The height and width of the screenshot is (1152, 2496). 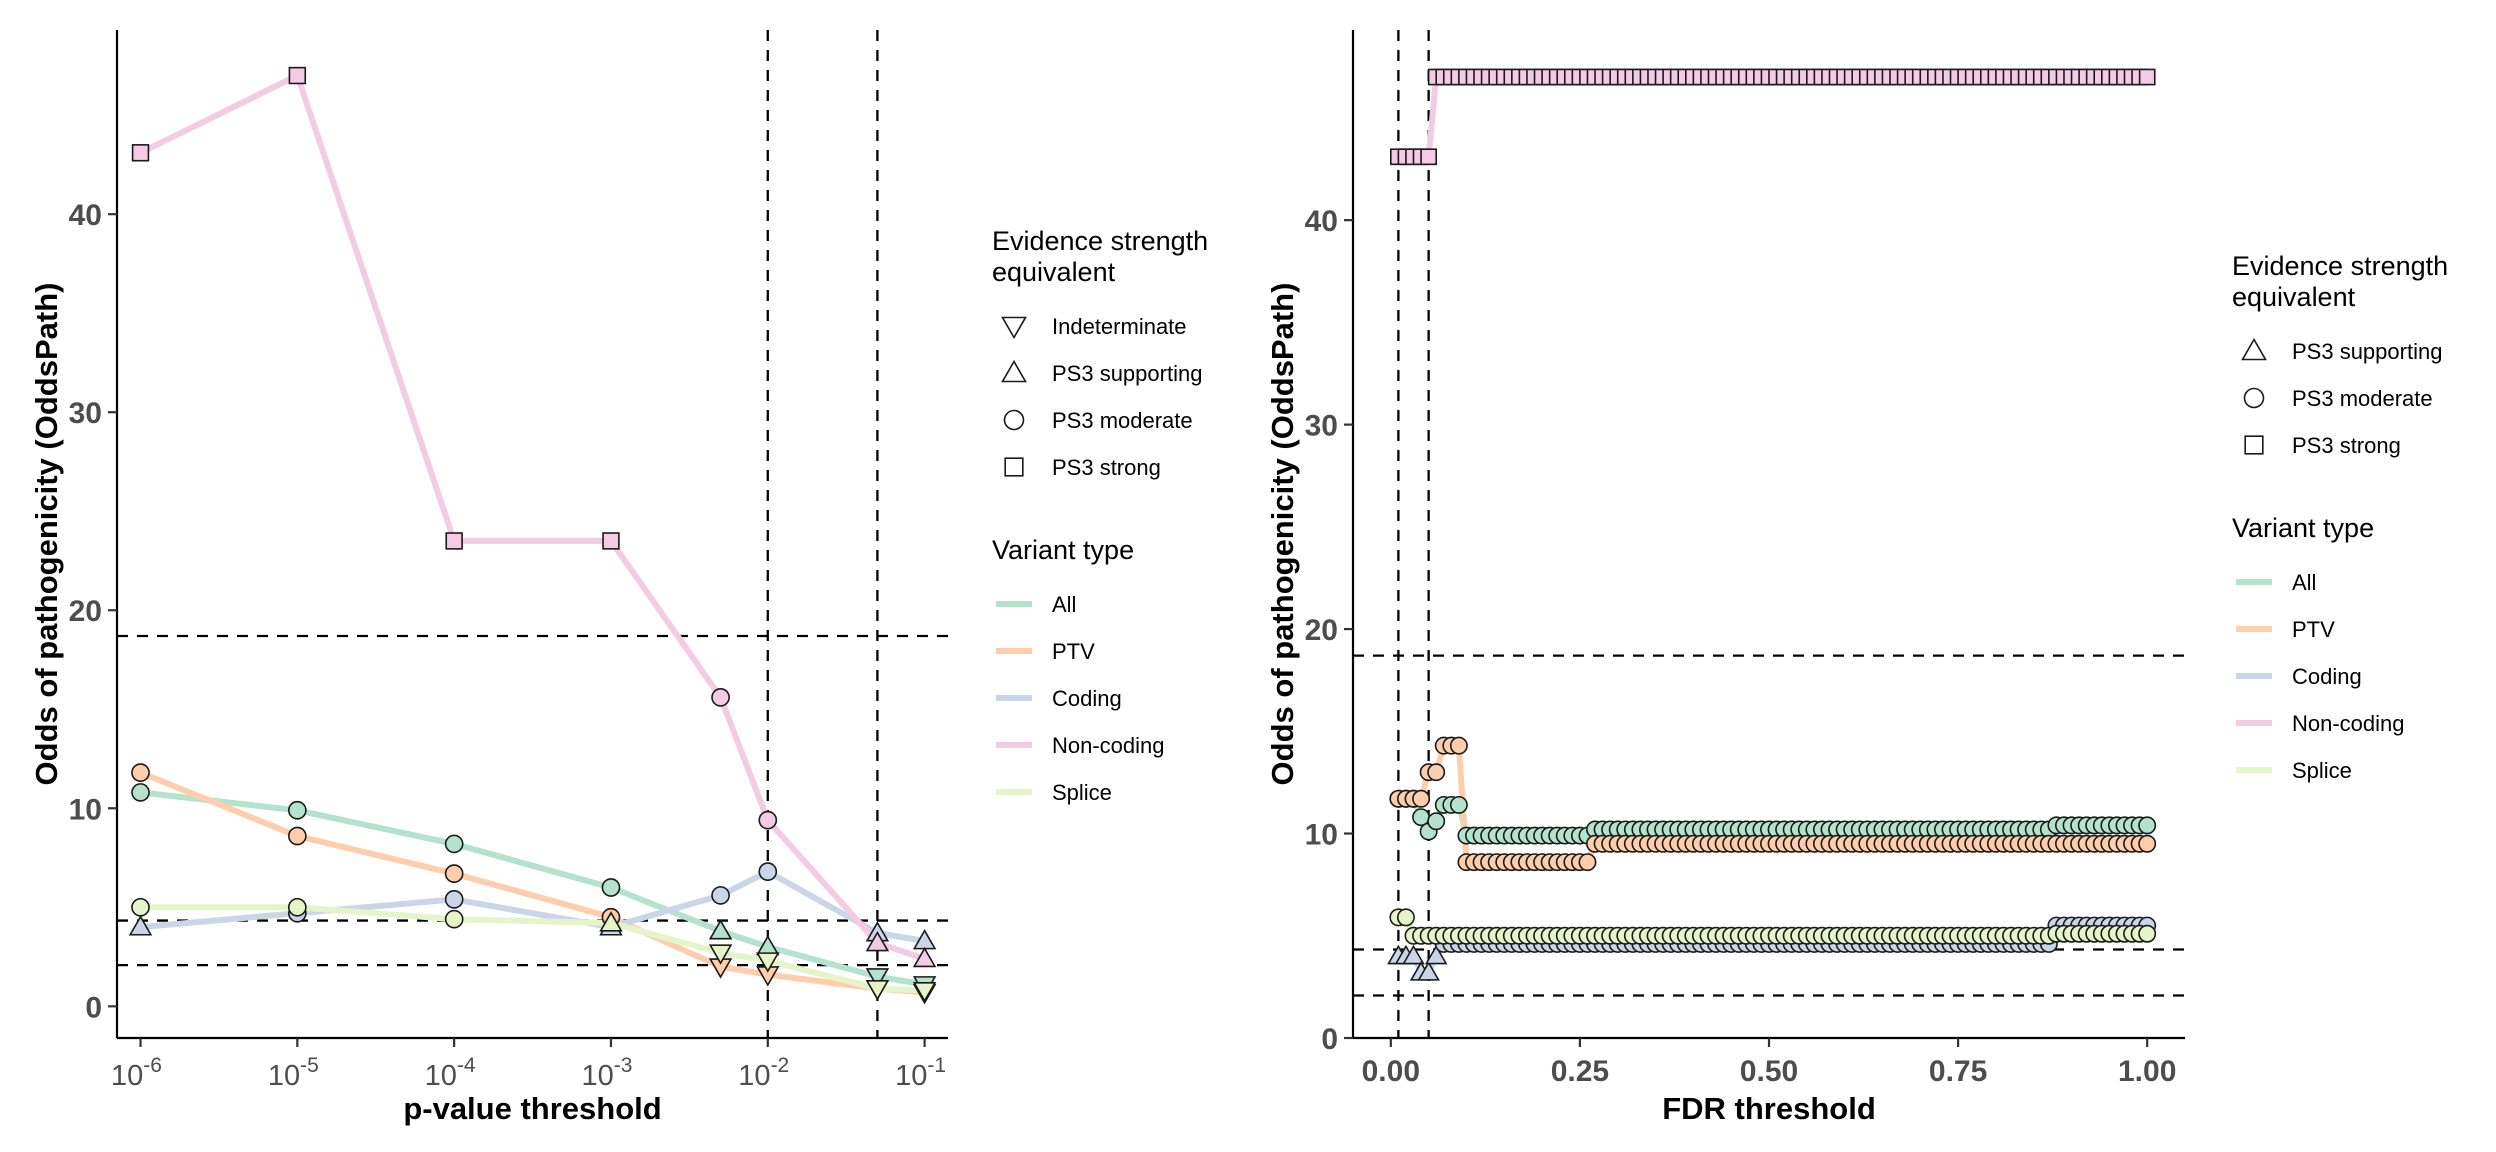 What do you see at coordinates (920, 1073) in the screenshot?
I see `x-tick-label: 10⁻¹` at bounding box center [920, 1073].